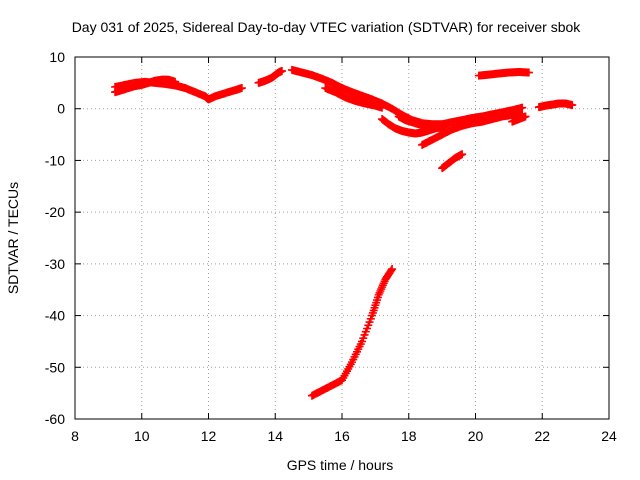 The height and width of the screenshot is (480, 640). I want to click on x-tick-label: 22, so click(542, 436).